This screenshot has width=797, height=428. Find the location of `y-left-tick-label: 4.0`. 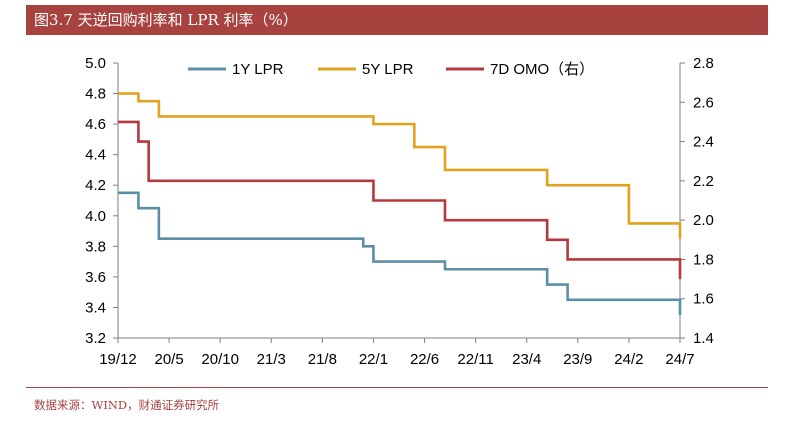

y-left-tick-label: 4.0 is located at coordinates (95, 216).